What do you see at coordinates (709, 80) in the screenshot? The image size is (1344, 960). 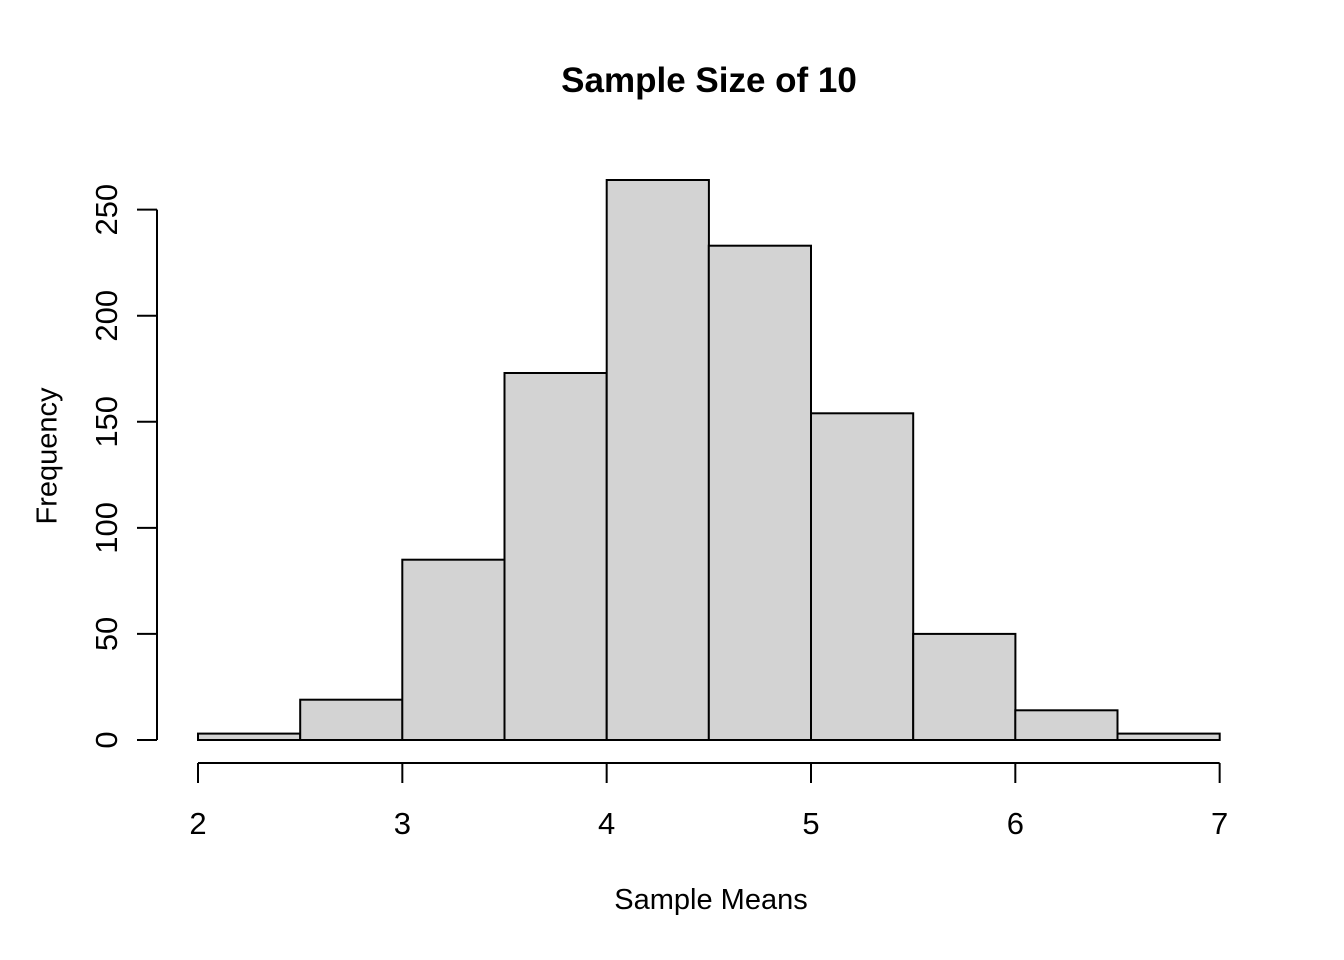 I see `chart-title: Sample Size of 10` at bounding box center [709, 80].